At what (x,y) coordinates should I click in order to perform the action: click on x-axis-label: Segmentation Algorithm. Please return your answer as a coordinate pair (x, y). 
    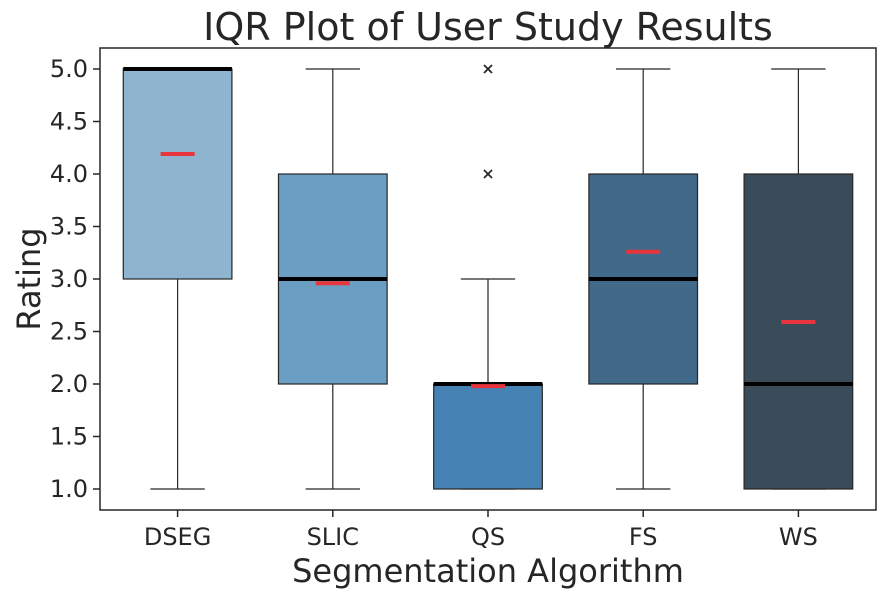
    Looking at the image, I should click on (488, 571).